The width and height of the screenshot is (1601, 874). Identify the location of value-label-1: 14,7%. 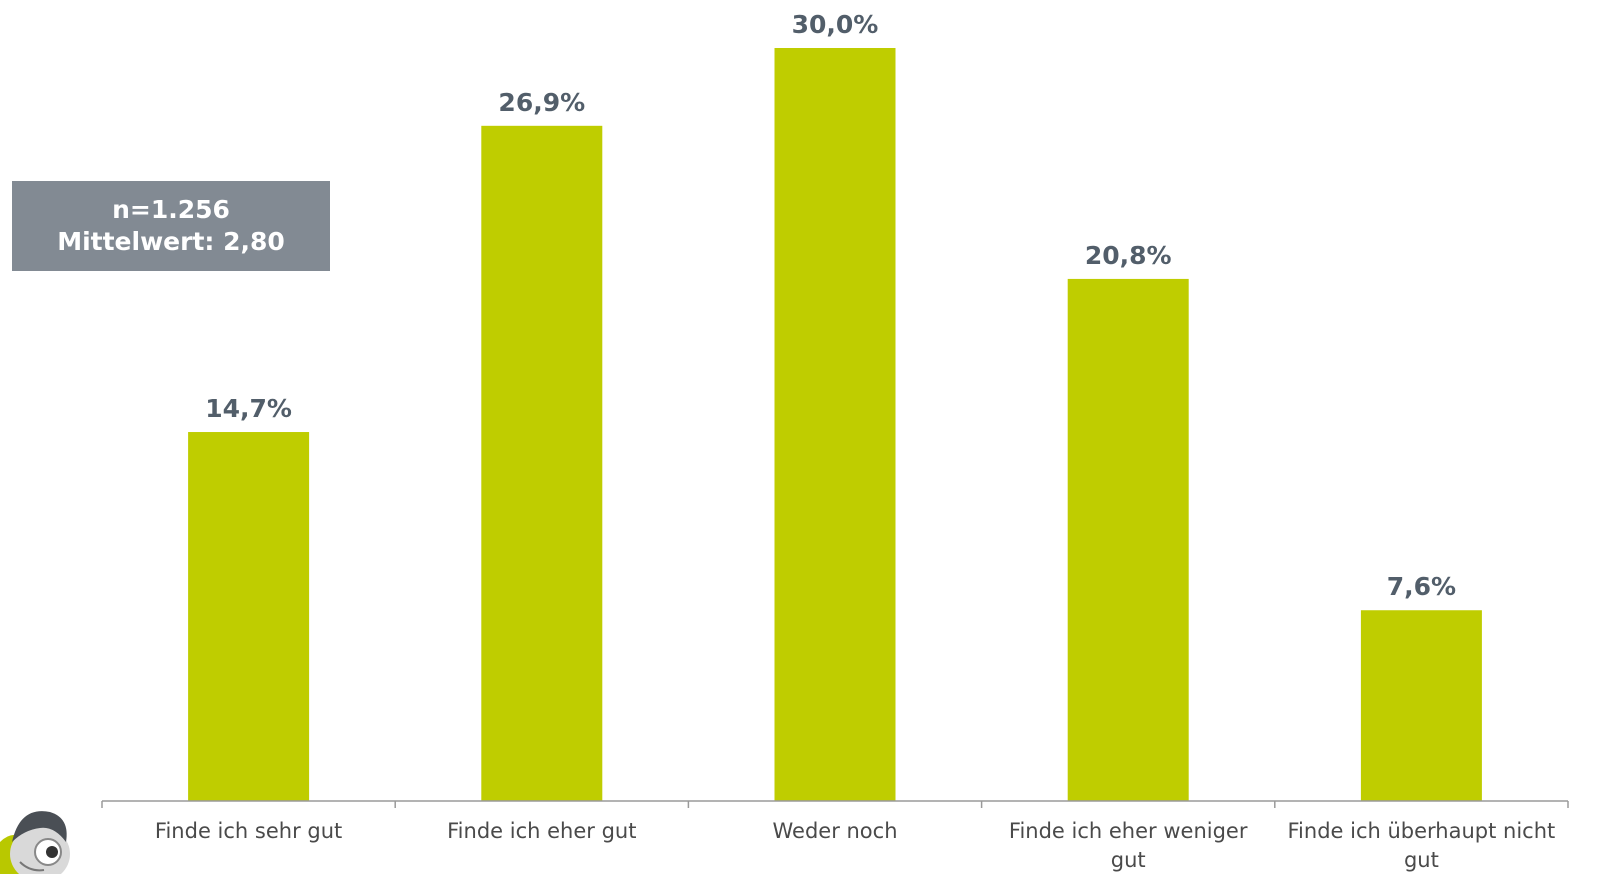
(248, 408).